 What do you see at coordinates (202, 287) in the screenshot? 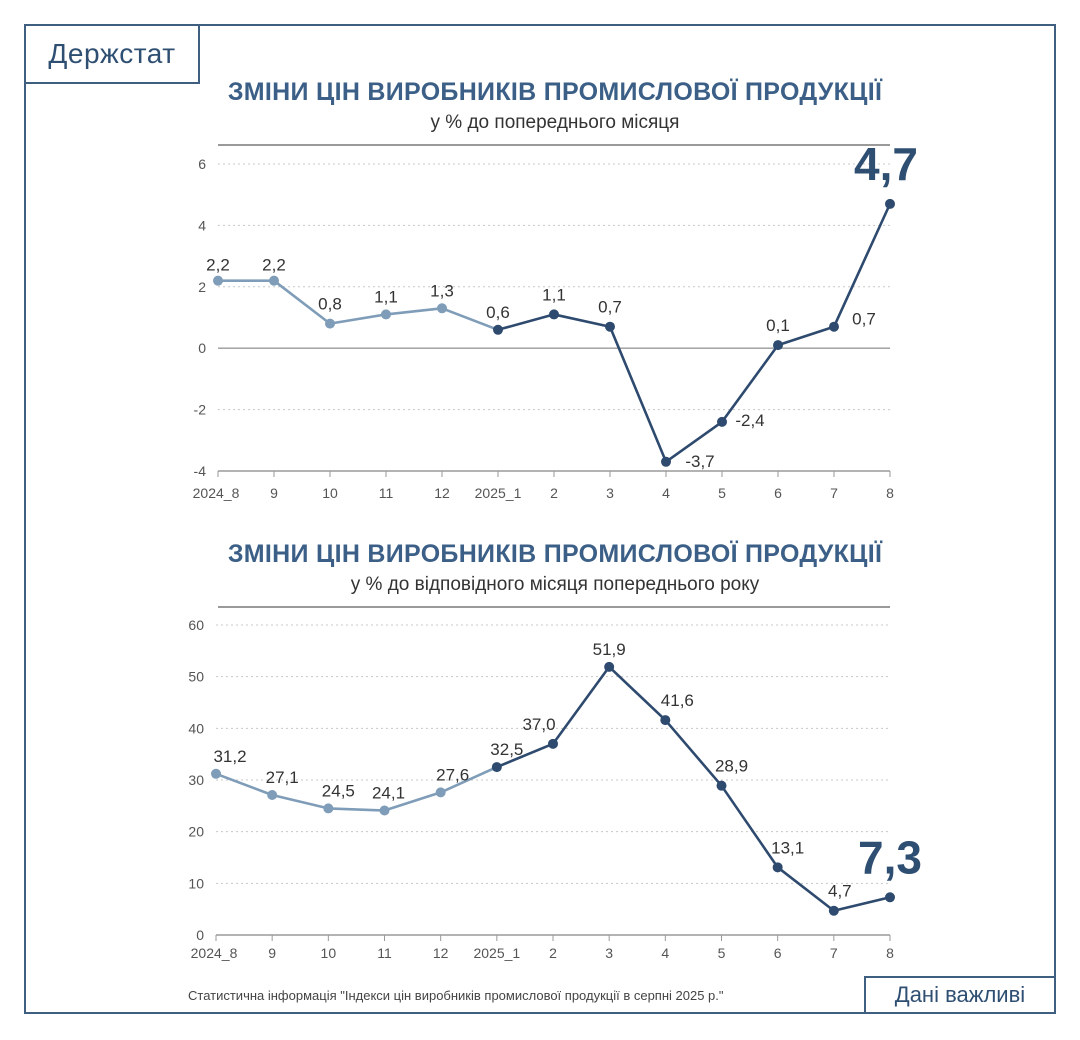
I see `chart1-ytick-label: 2` at bounding box center [202, 287].